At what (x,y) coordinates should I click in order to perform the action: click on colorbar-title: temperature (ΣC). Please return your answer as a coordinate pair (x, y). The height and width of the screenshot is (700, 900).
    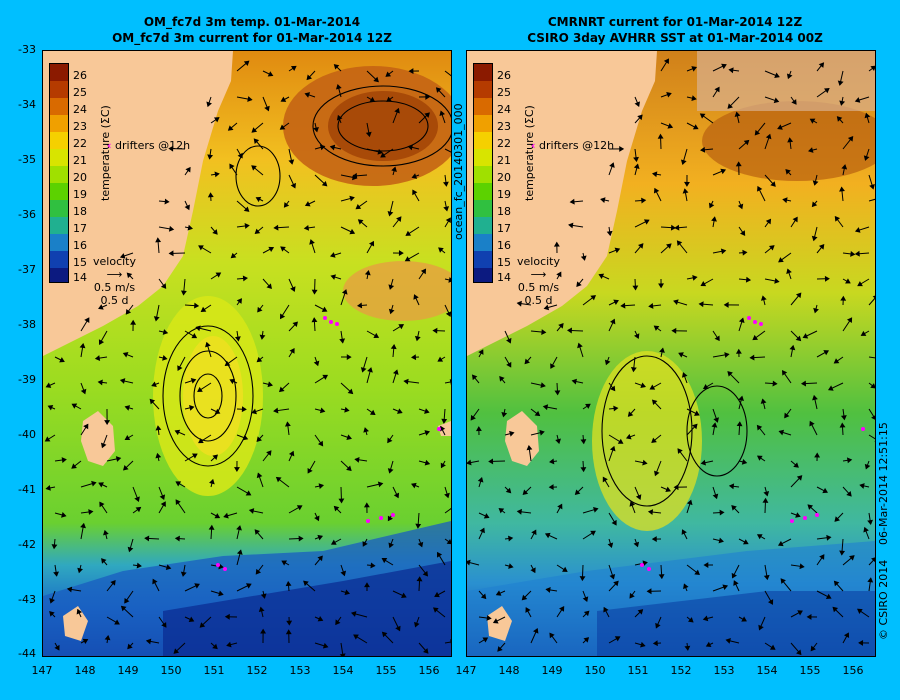
    Looking at the image, I should click on (529, 153).